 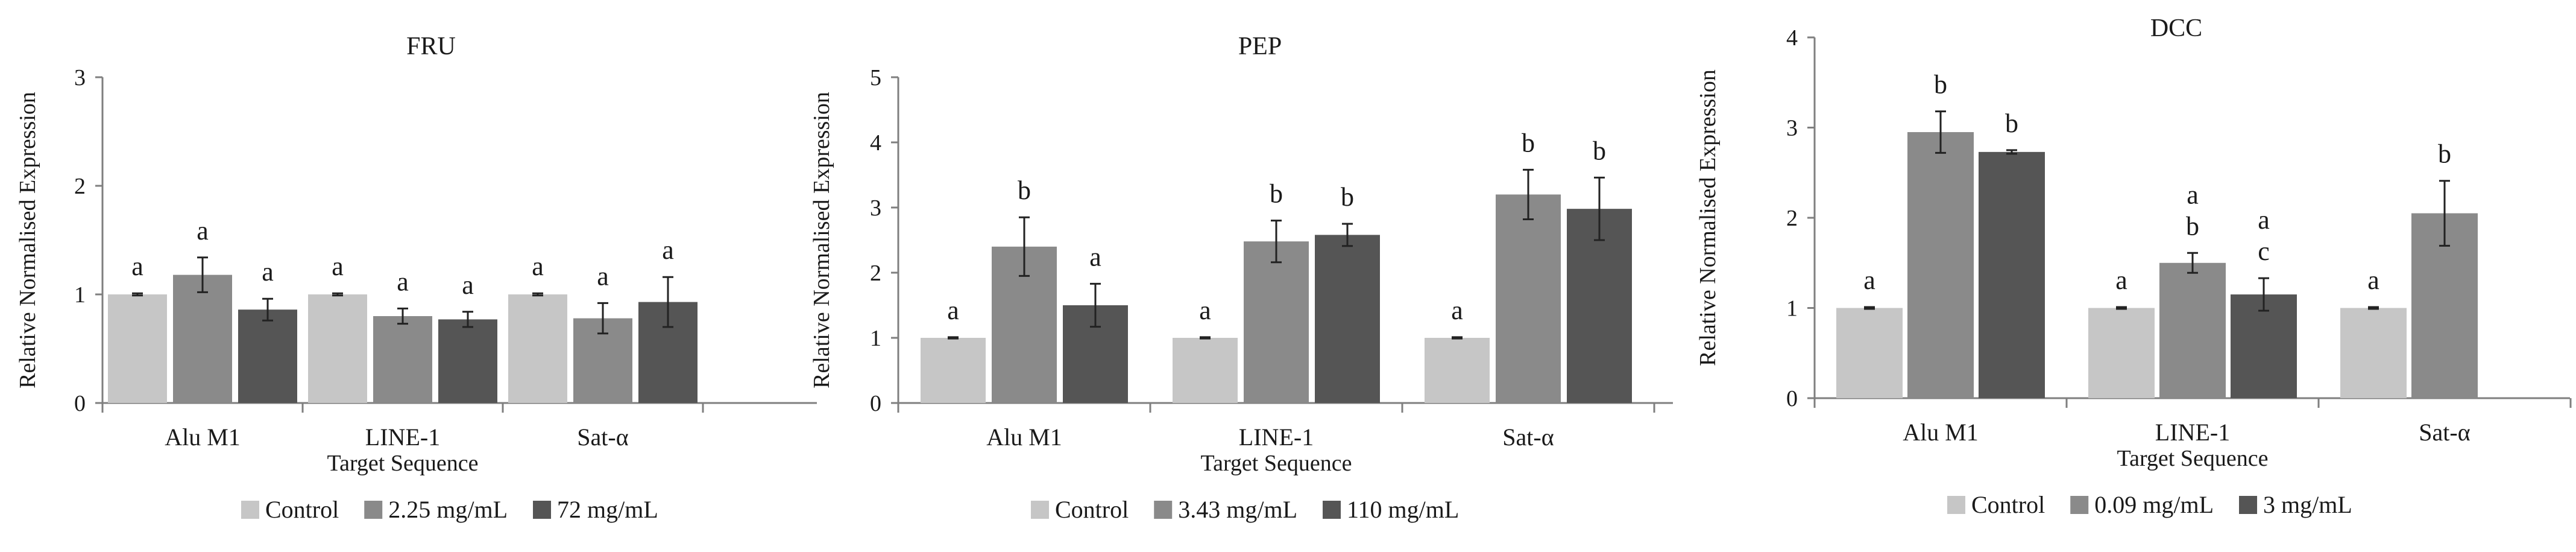 What do you see at coordinates (1792, 398) in the screenshot?
I see `chart3-y-tick-label: 0` at bounding box center [1792, 398].